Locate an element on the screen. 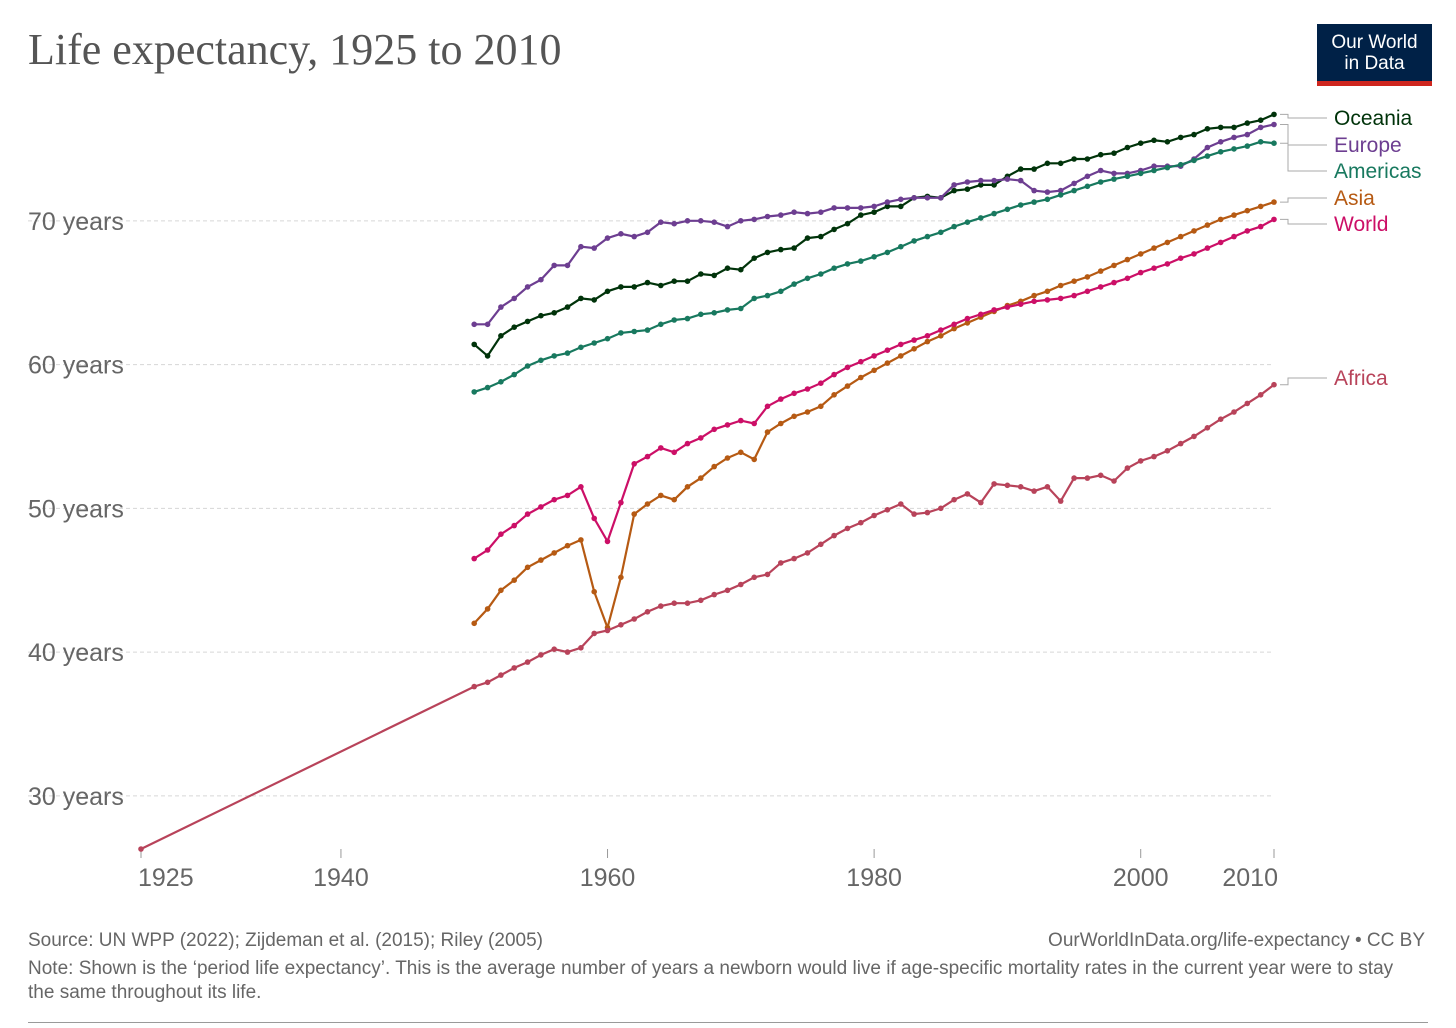  series-line-oceania is located at coordinates (874, 235).